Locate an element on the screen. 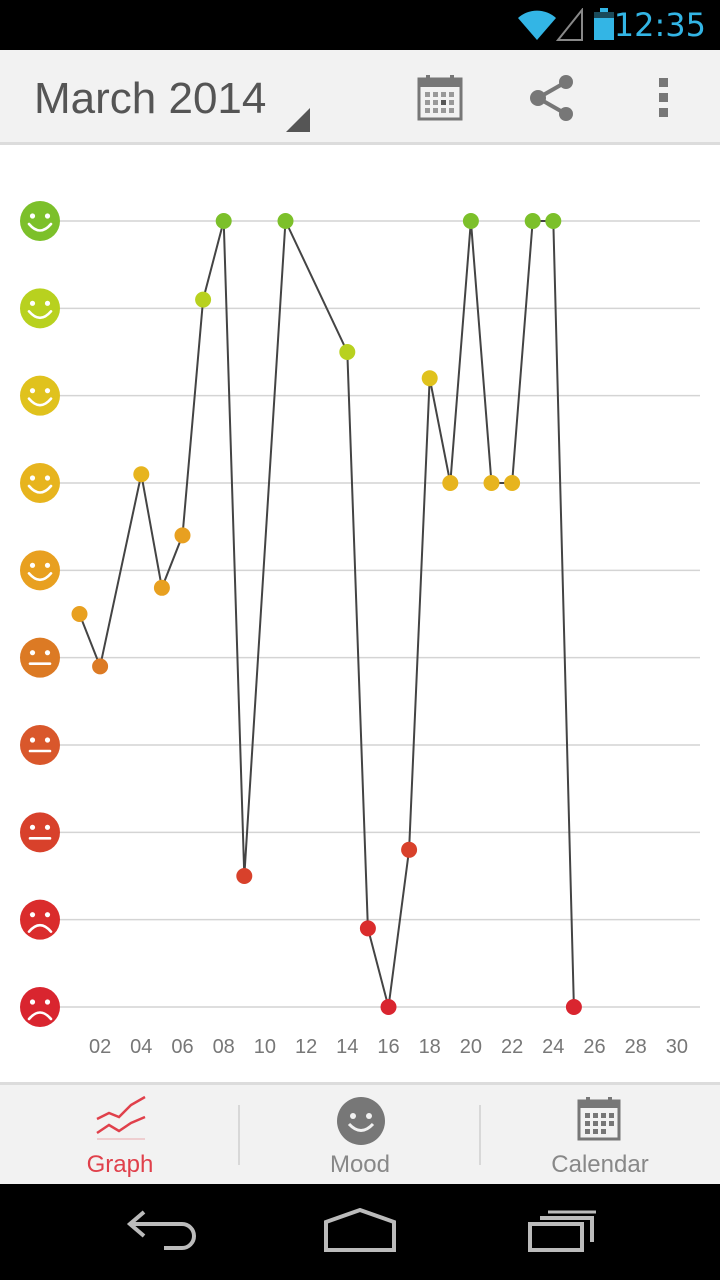  home-icon is located at coordinates (360, 1230).